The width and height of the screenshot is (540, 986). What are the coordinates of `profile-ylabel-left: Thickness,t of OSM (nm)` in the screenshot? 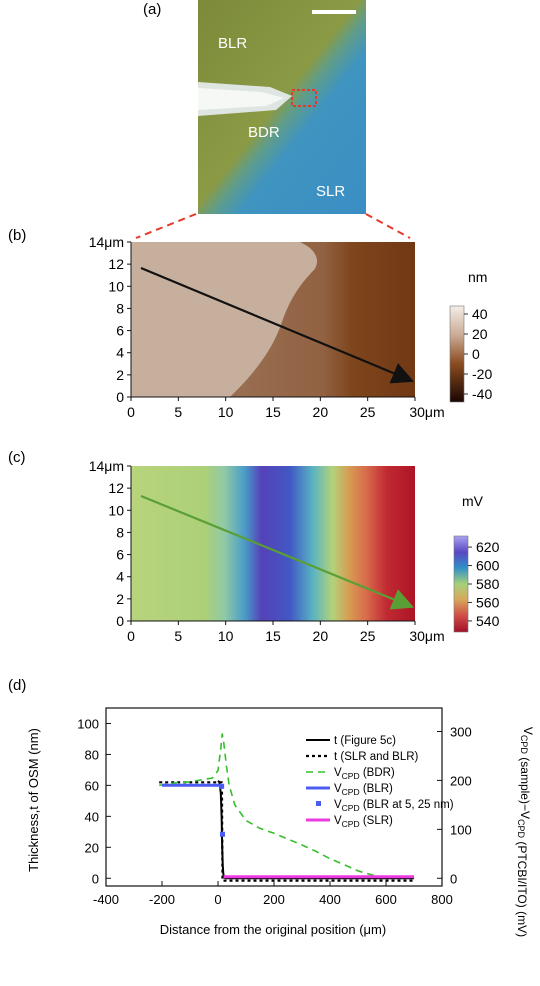 It's located at (33, 800).